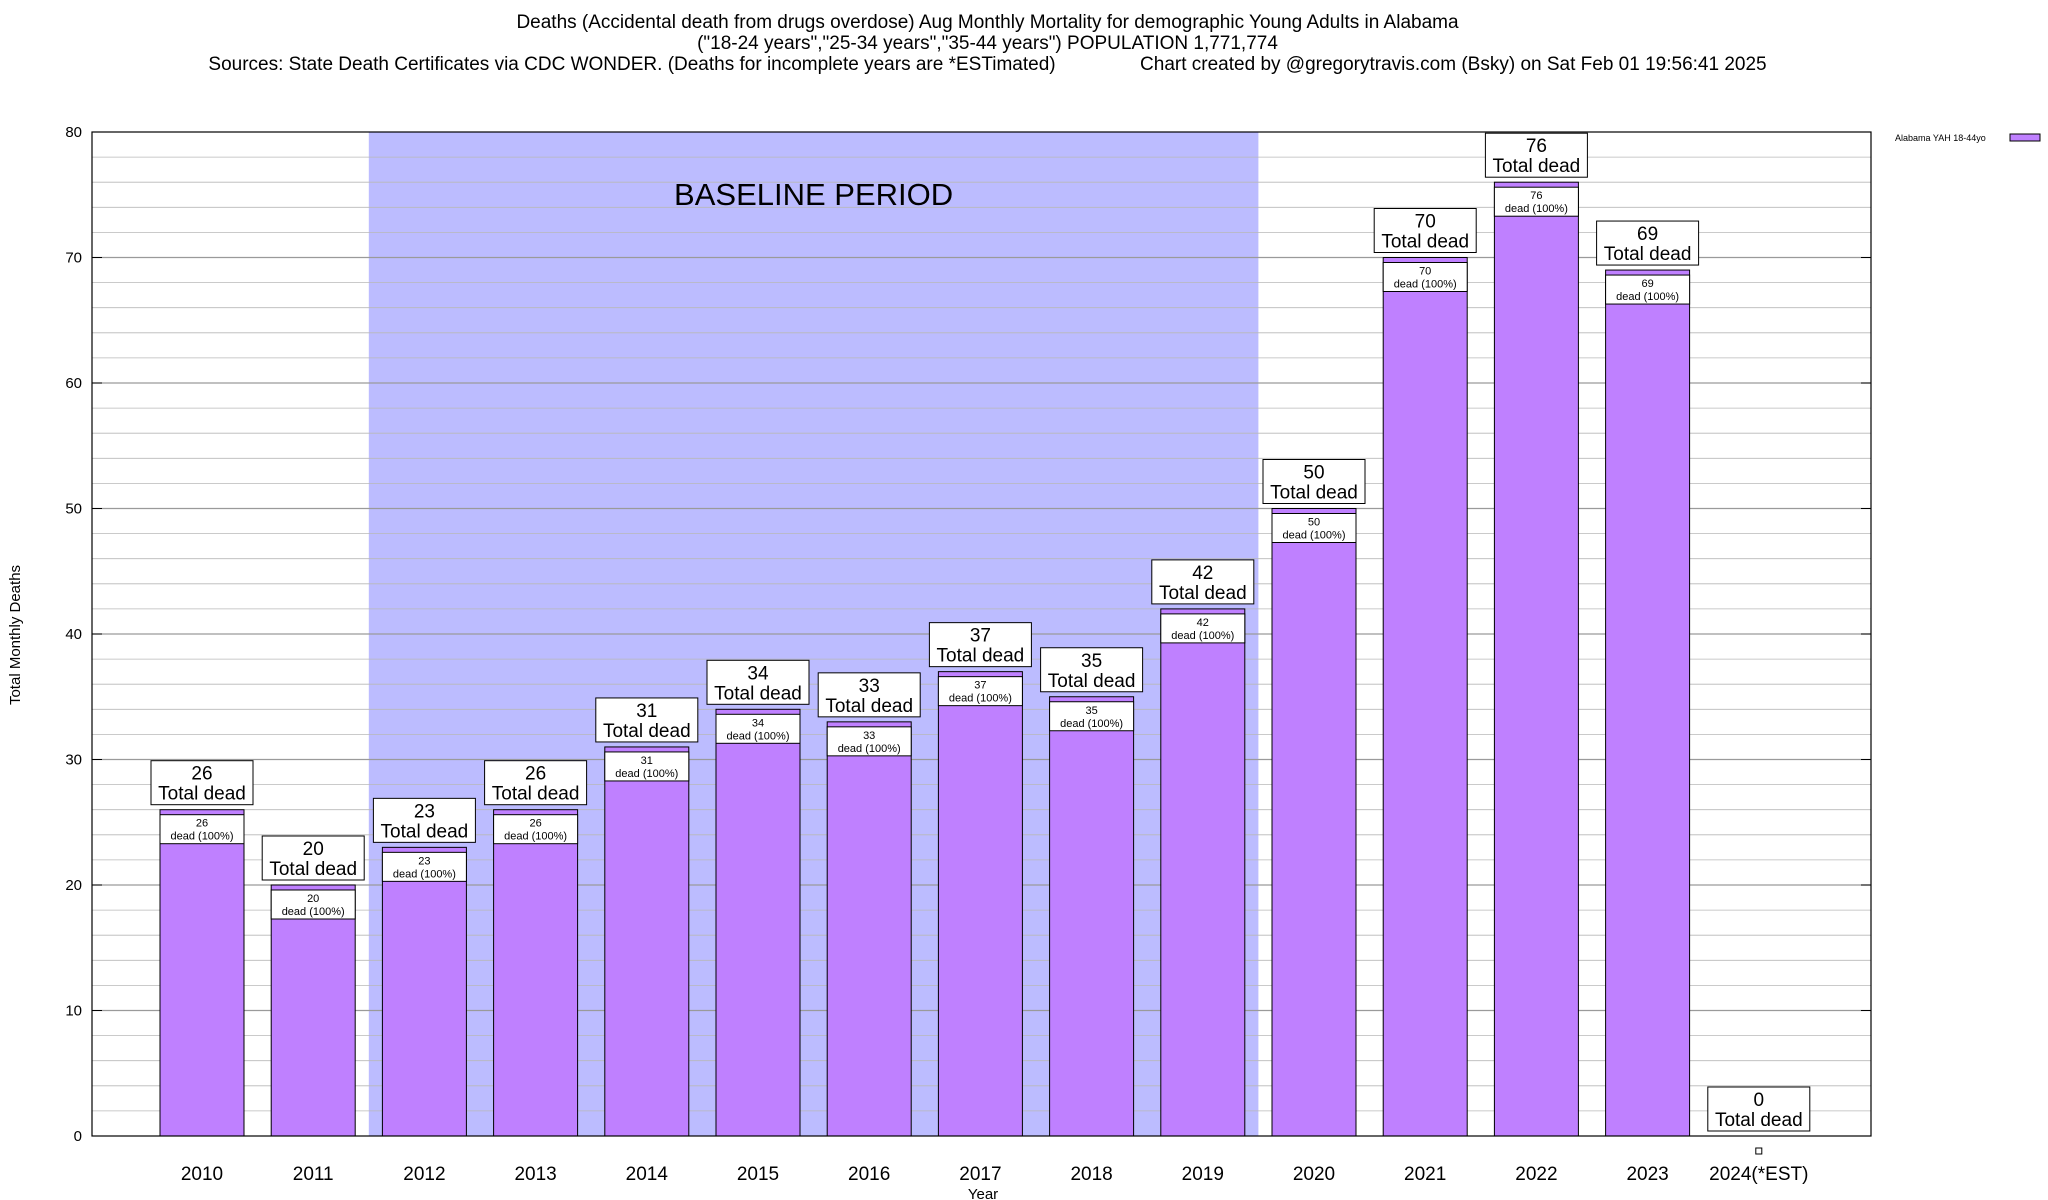 Image resolution: width=2048 pixels, height=1200 pixels. I want to click on inner-label-value: 33, so click(869, 736).